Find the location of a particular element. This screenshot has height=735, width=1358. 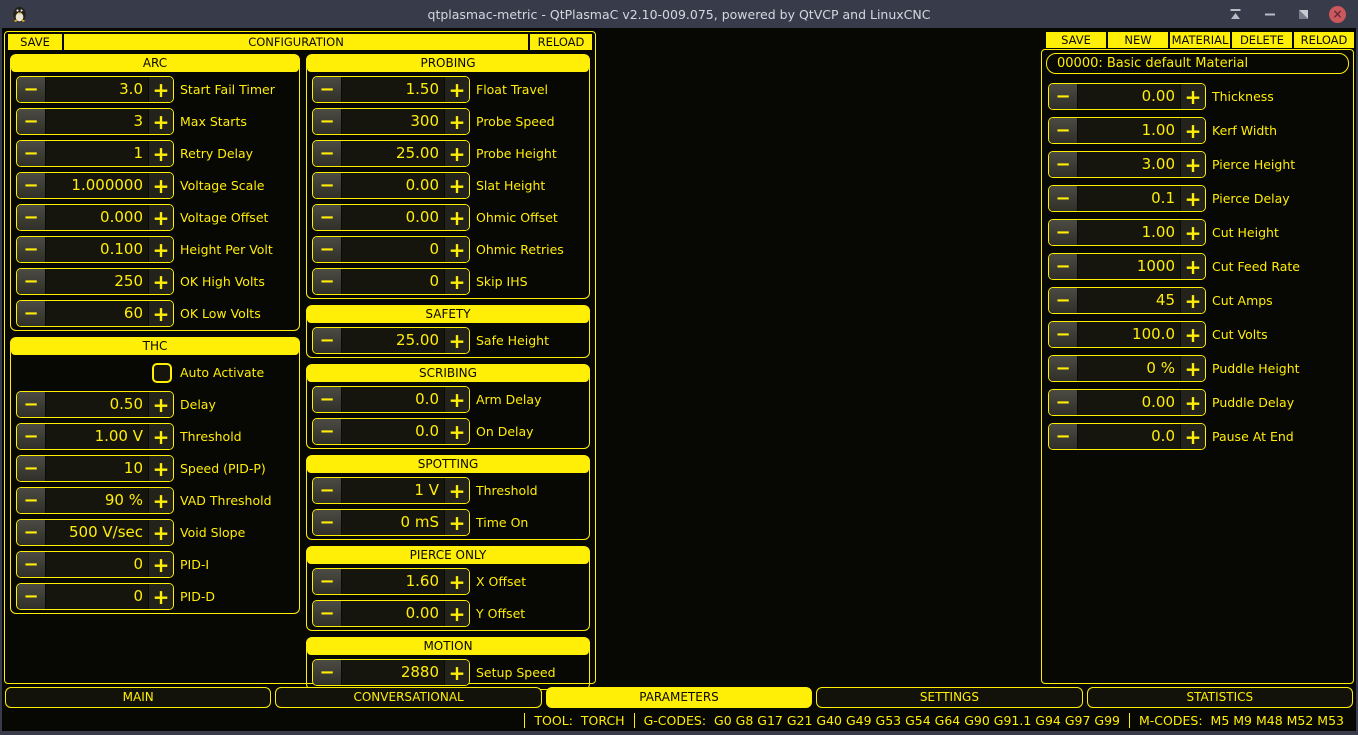

tab-conversational: CONVERSATIONAL is located at coordinates (408, 697).